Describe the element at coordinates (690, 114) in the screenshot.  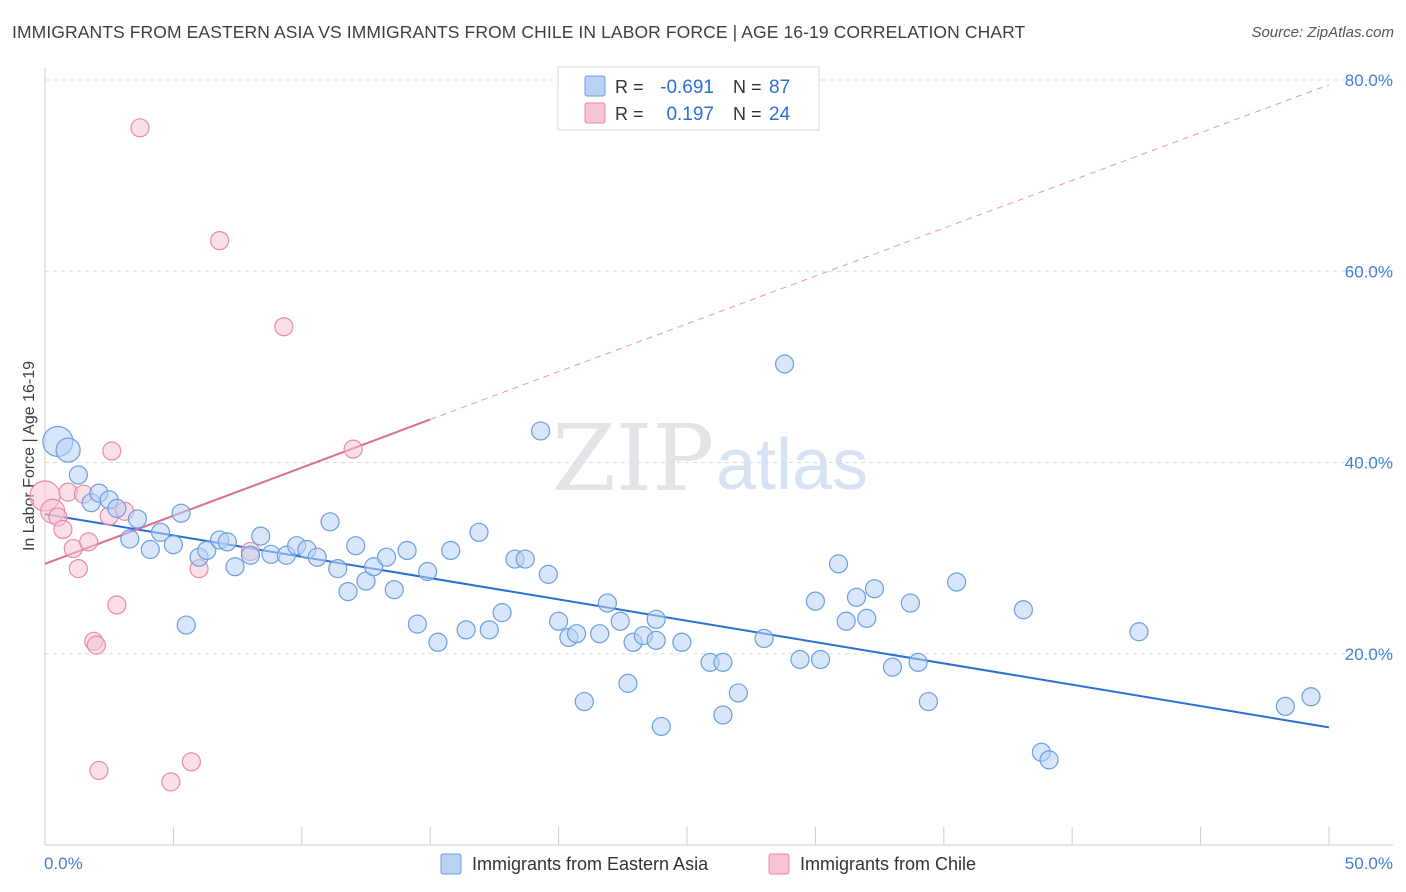
I see `stats-r-value-chile: 0.197` at that location.